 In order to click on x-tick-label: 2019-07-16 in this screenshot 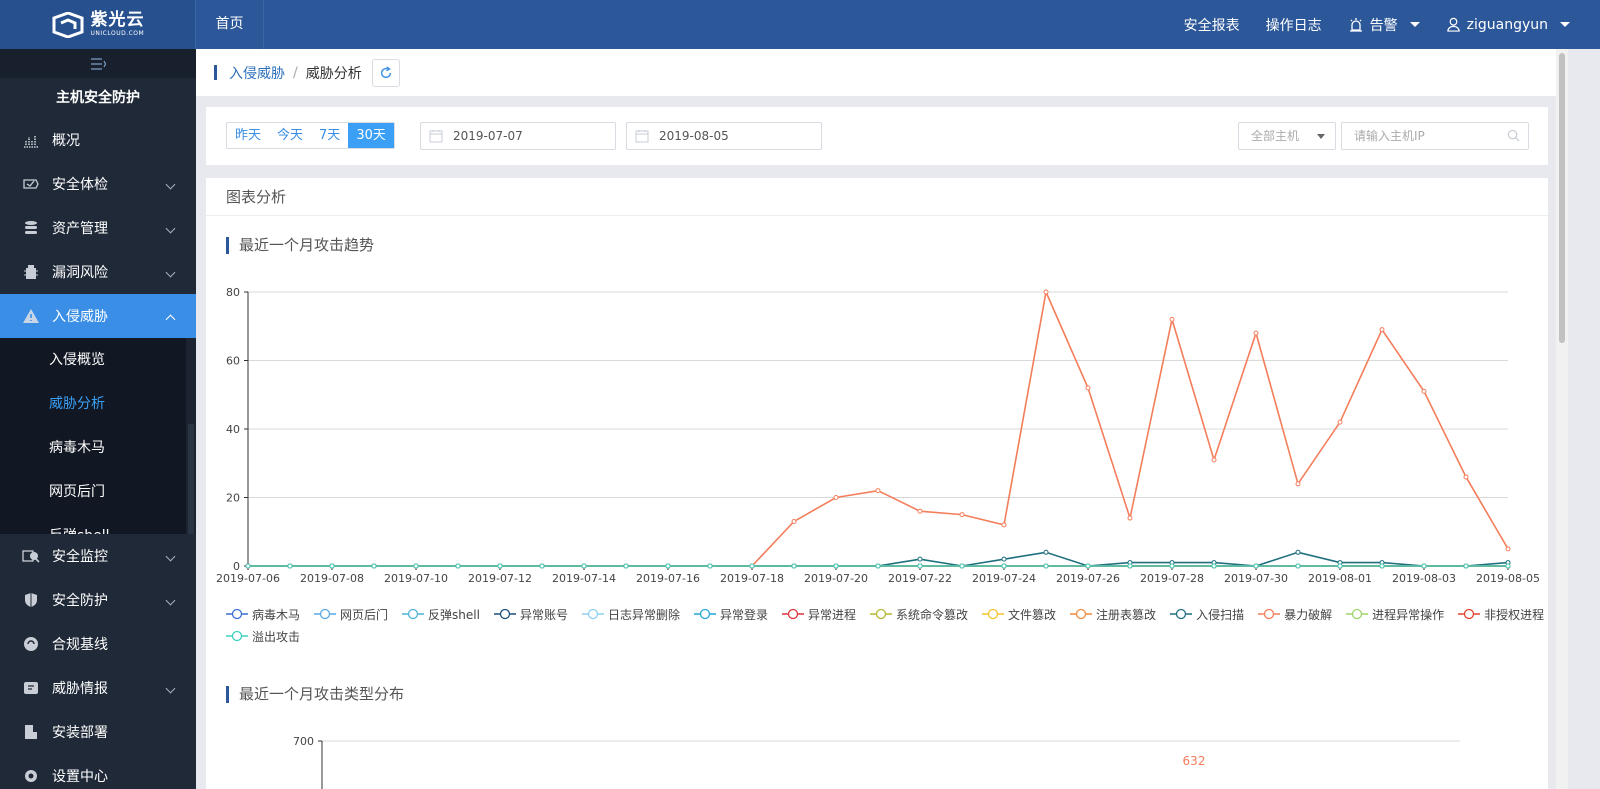, I will do `click(668, 578)`.